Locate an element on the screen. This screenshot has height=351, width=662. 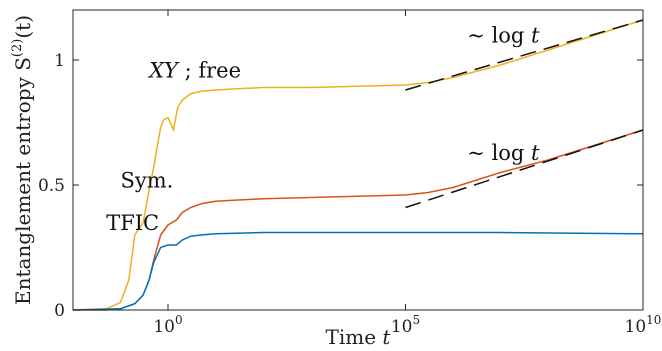
x-axis-label: Time t is located at coordinates (359, 337).